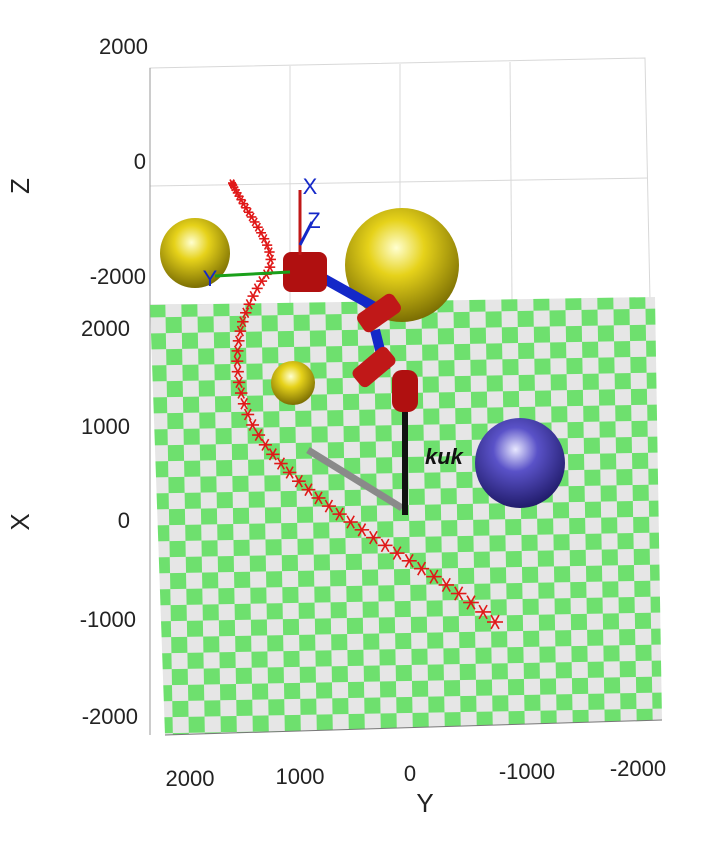 The height and width of the screenshot is (842, 722). Describe the element at coordinates (424, 803) in the screenshot. I see `y-axis-label: Y` at that location.